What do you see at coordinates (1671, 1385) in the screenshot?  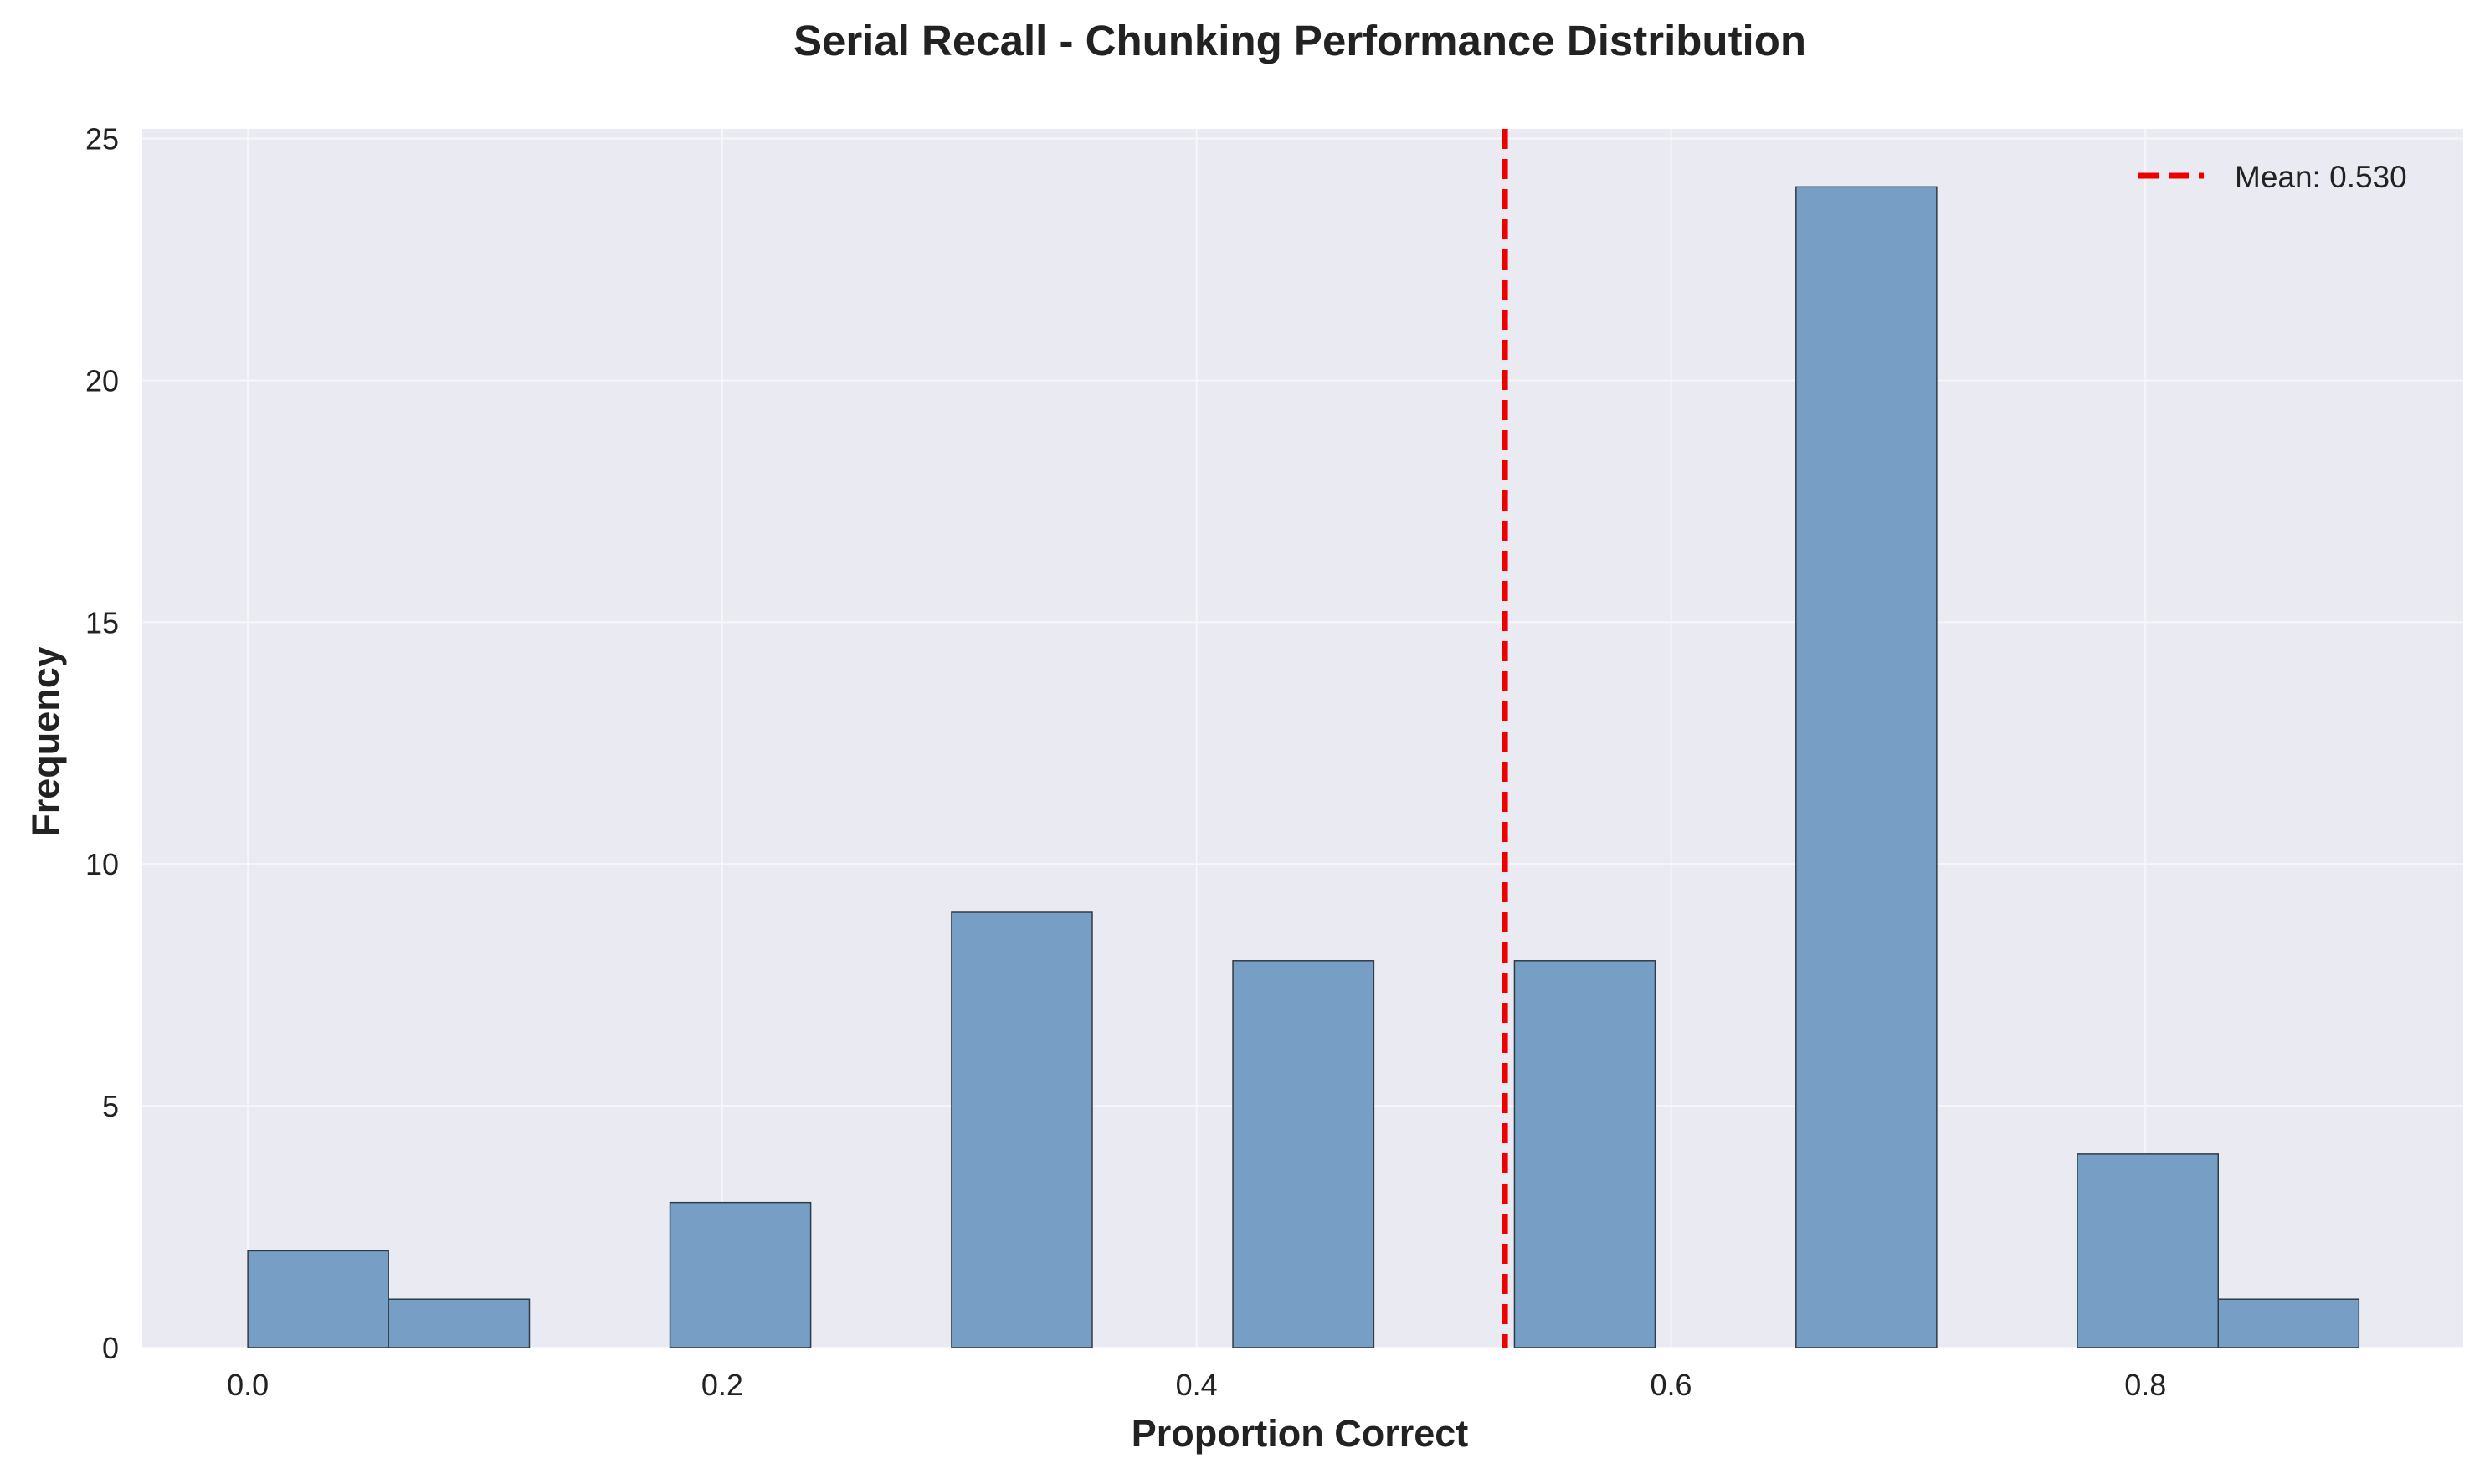 I see `x-tick-label: 0.6` at bounding box center [1671, 1385].